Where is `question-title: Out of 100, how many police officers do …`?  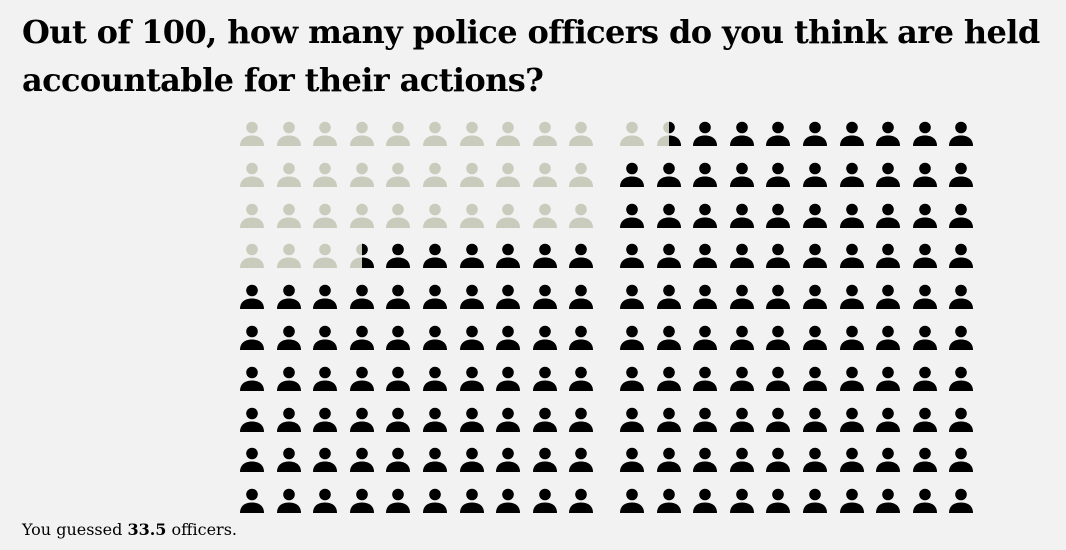 question-title: Out of 100, how many police officers do … is located at coordinates (531, 56).